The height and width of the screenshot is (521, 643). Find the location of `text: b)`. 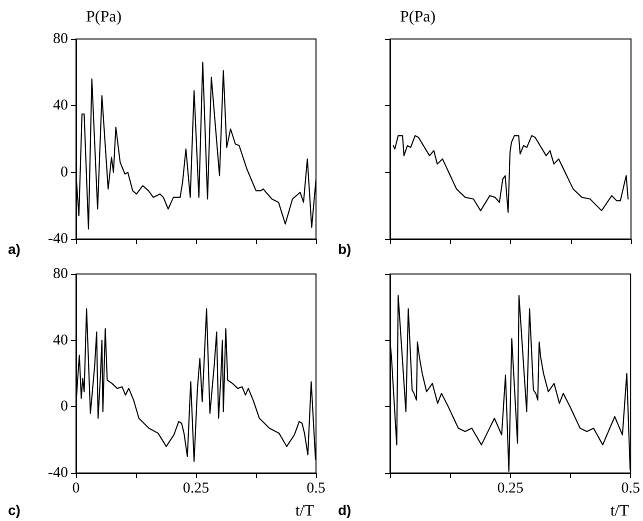

text: b) is located at coordinates (345, 249).